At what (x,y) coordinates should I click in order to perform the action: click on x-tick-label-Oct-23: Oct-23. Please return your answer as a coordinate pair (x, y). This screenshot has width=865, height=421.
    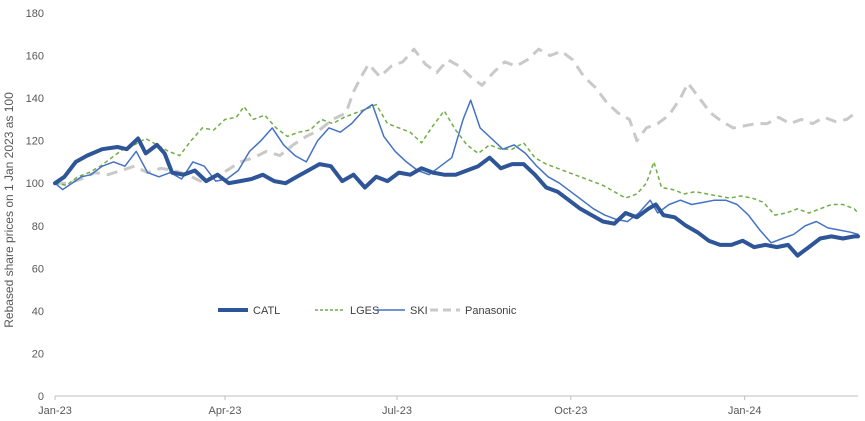
    Looking at the image, I should click on (570, 411).